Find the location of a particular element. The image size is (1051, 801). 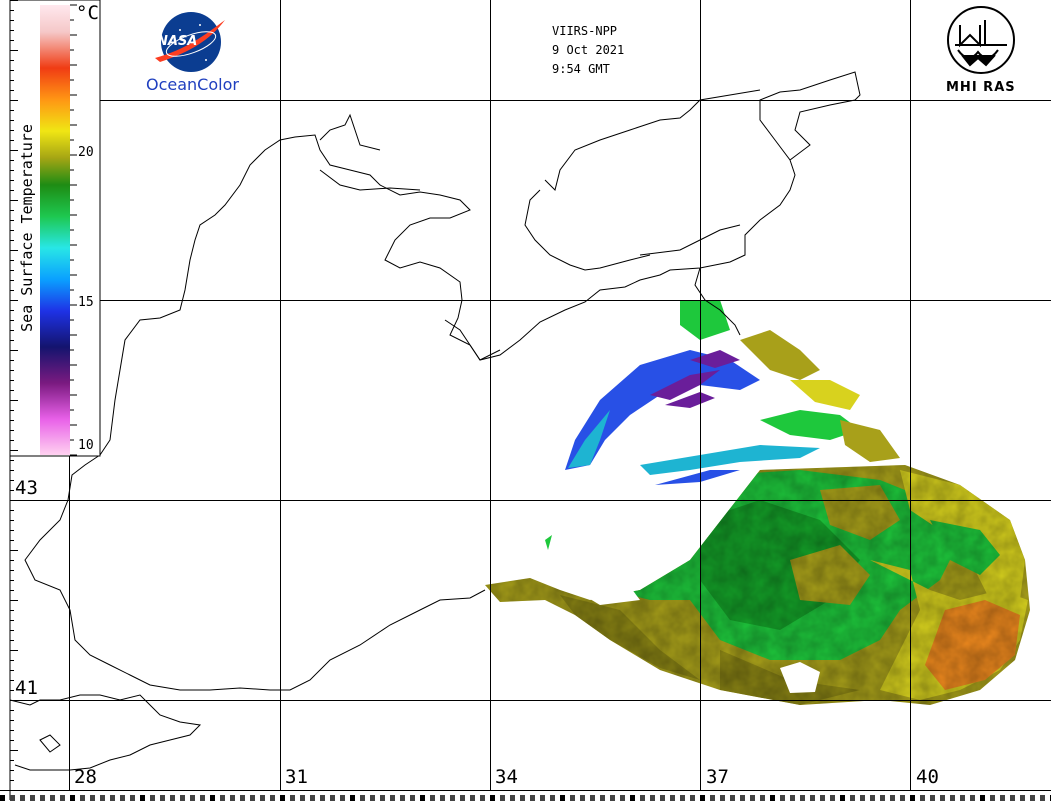

lon-label-28: 28 is located at coordinates (85, 777).